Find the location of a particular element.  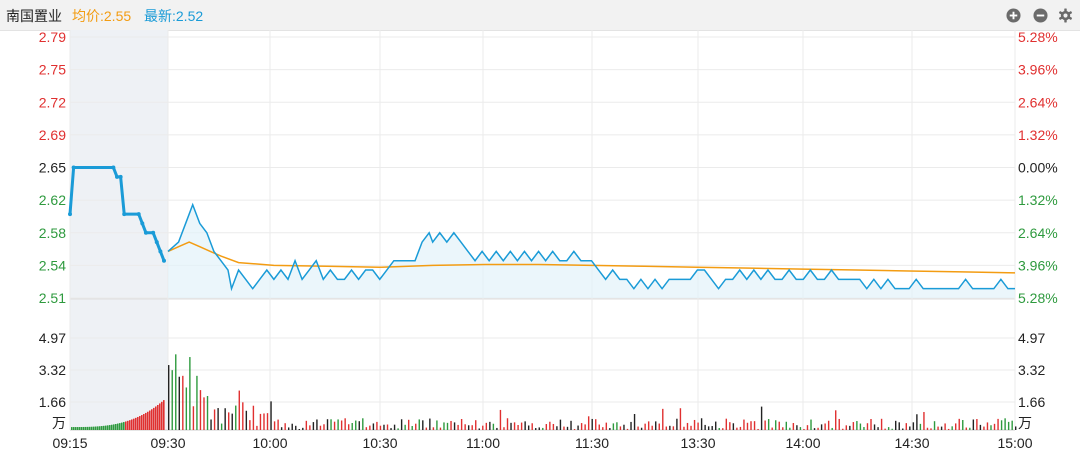

price-tick-label: 2.54 is located at coordinates (52, 265).